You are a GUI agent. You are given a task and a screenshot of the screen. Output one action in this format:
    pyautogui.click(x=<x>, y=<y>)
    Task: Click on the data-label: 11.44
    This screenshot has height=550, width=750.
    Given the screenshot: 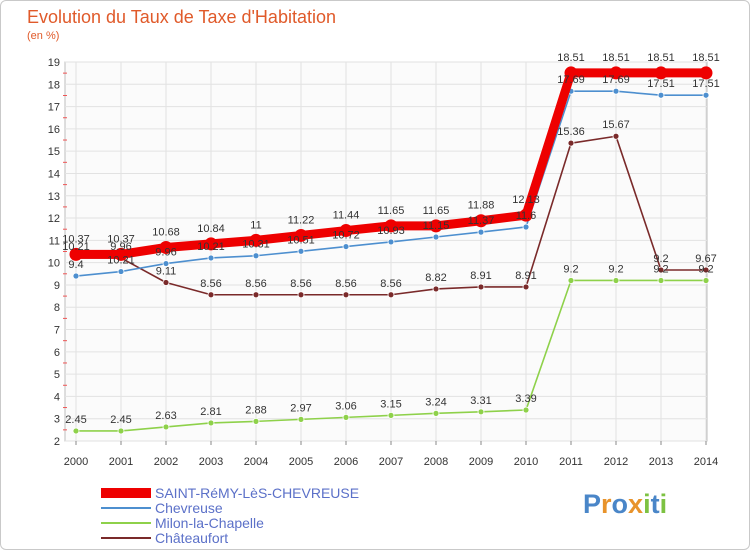 What is the action you would take?
    pyautogui.click(x=346, y=216)
    